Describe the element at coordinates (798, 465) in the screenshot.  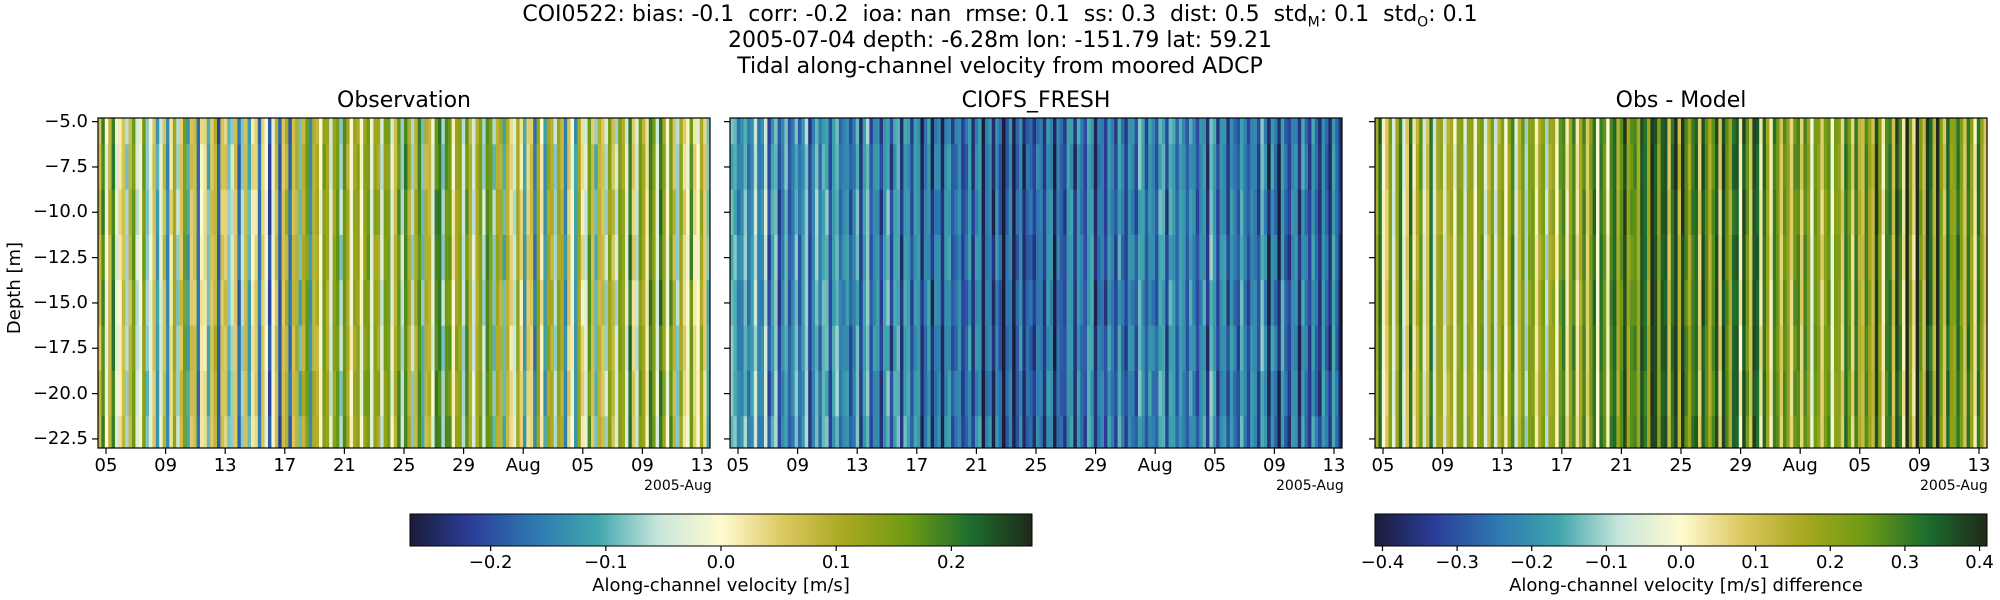
I see `x-tick-label: 09` at that location.